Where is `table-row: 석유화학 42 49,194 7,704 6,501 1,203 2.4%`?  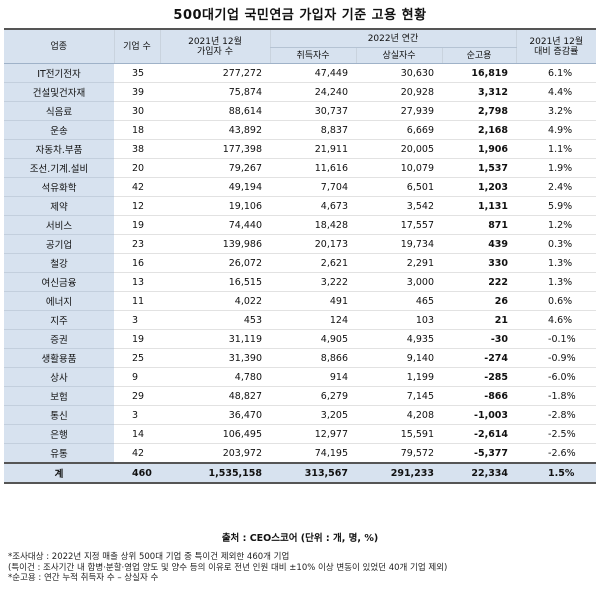
table-row: 석유화학 42 49,194 7,704 6,501 1,203 2.4% is located at coordinates (300, 187).